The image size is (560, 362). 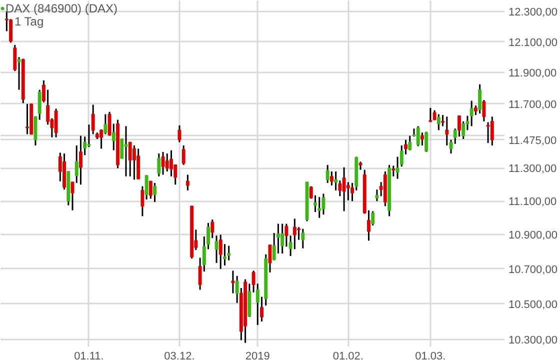 What do you see at coordinates (348, 356) in the screenshot?
I see `x-tick-label: 01.02.` at bounding box center [348, 356].